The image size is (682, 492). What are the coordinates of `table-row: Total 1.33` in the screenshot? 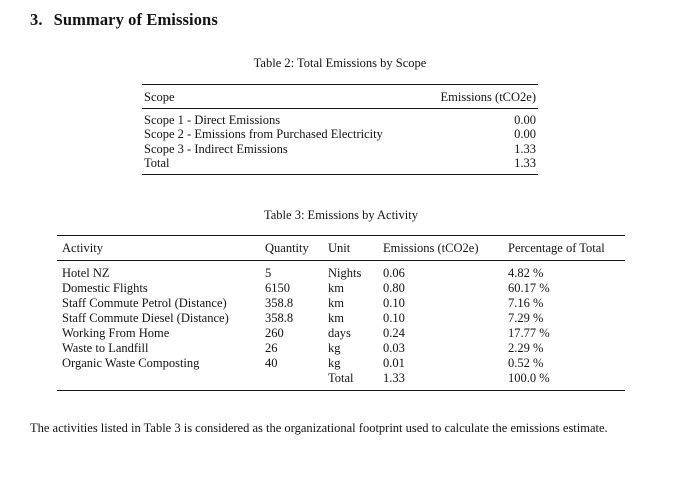 It's located at (340, 165).